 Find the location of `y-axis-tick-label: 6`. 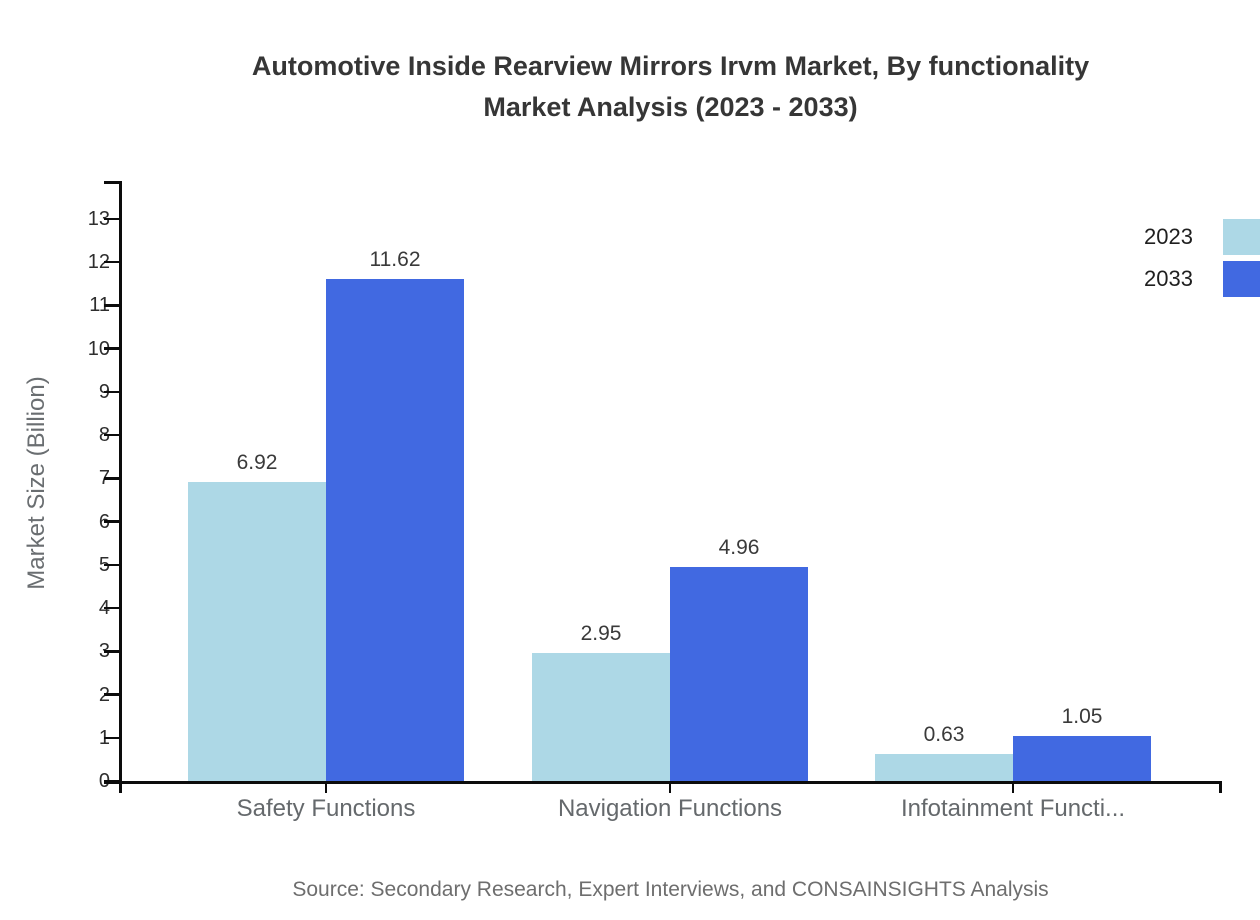

y-axis-tick-label: 6 is located at coordinates (86, 522).